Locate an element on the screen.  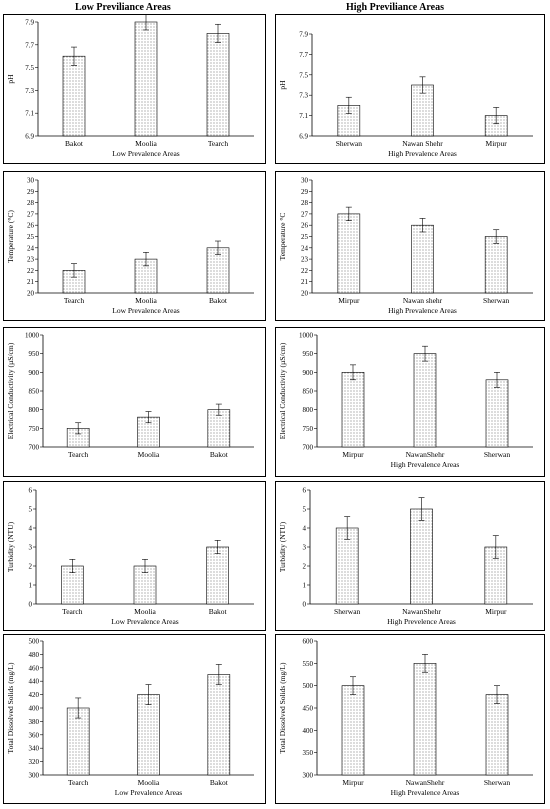
y-tick-label: 21 is located at coordinates (305, 282).